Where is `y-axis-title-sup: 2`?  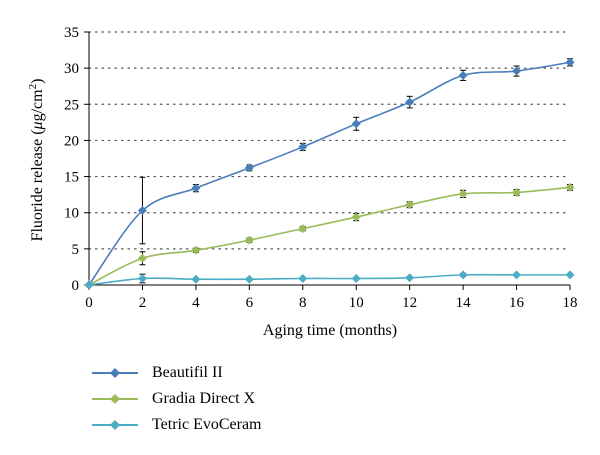 y-axis-title-sup: 2 is located at coordinates (33, 87).